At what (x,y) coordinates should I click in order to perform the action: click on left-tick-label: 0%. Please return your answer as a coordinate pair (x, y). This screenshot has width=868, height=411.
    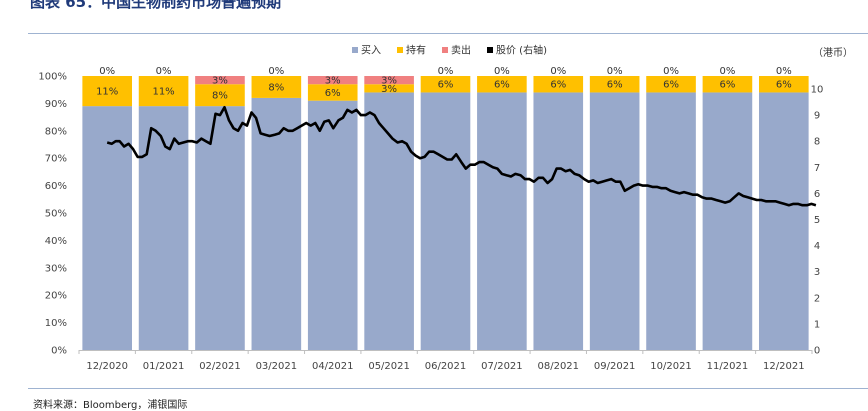
    Looking at the image, I should click on (59, 351).